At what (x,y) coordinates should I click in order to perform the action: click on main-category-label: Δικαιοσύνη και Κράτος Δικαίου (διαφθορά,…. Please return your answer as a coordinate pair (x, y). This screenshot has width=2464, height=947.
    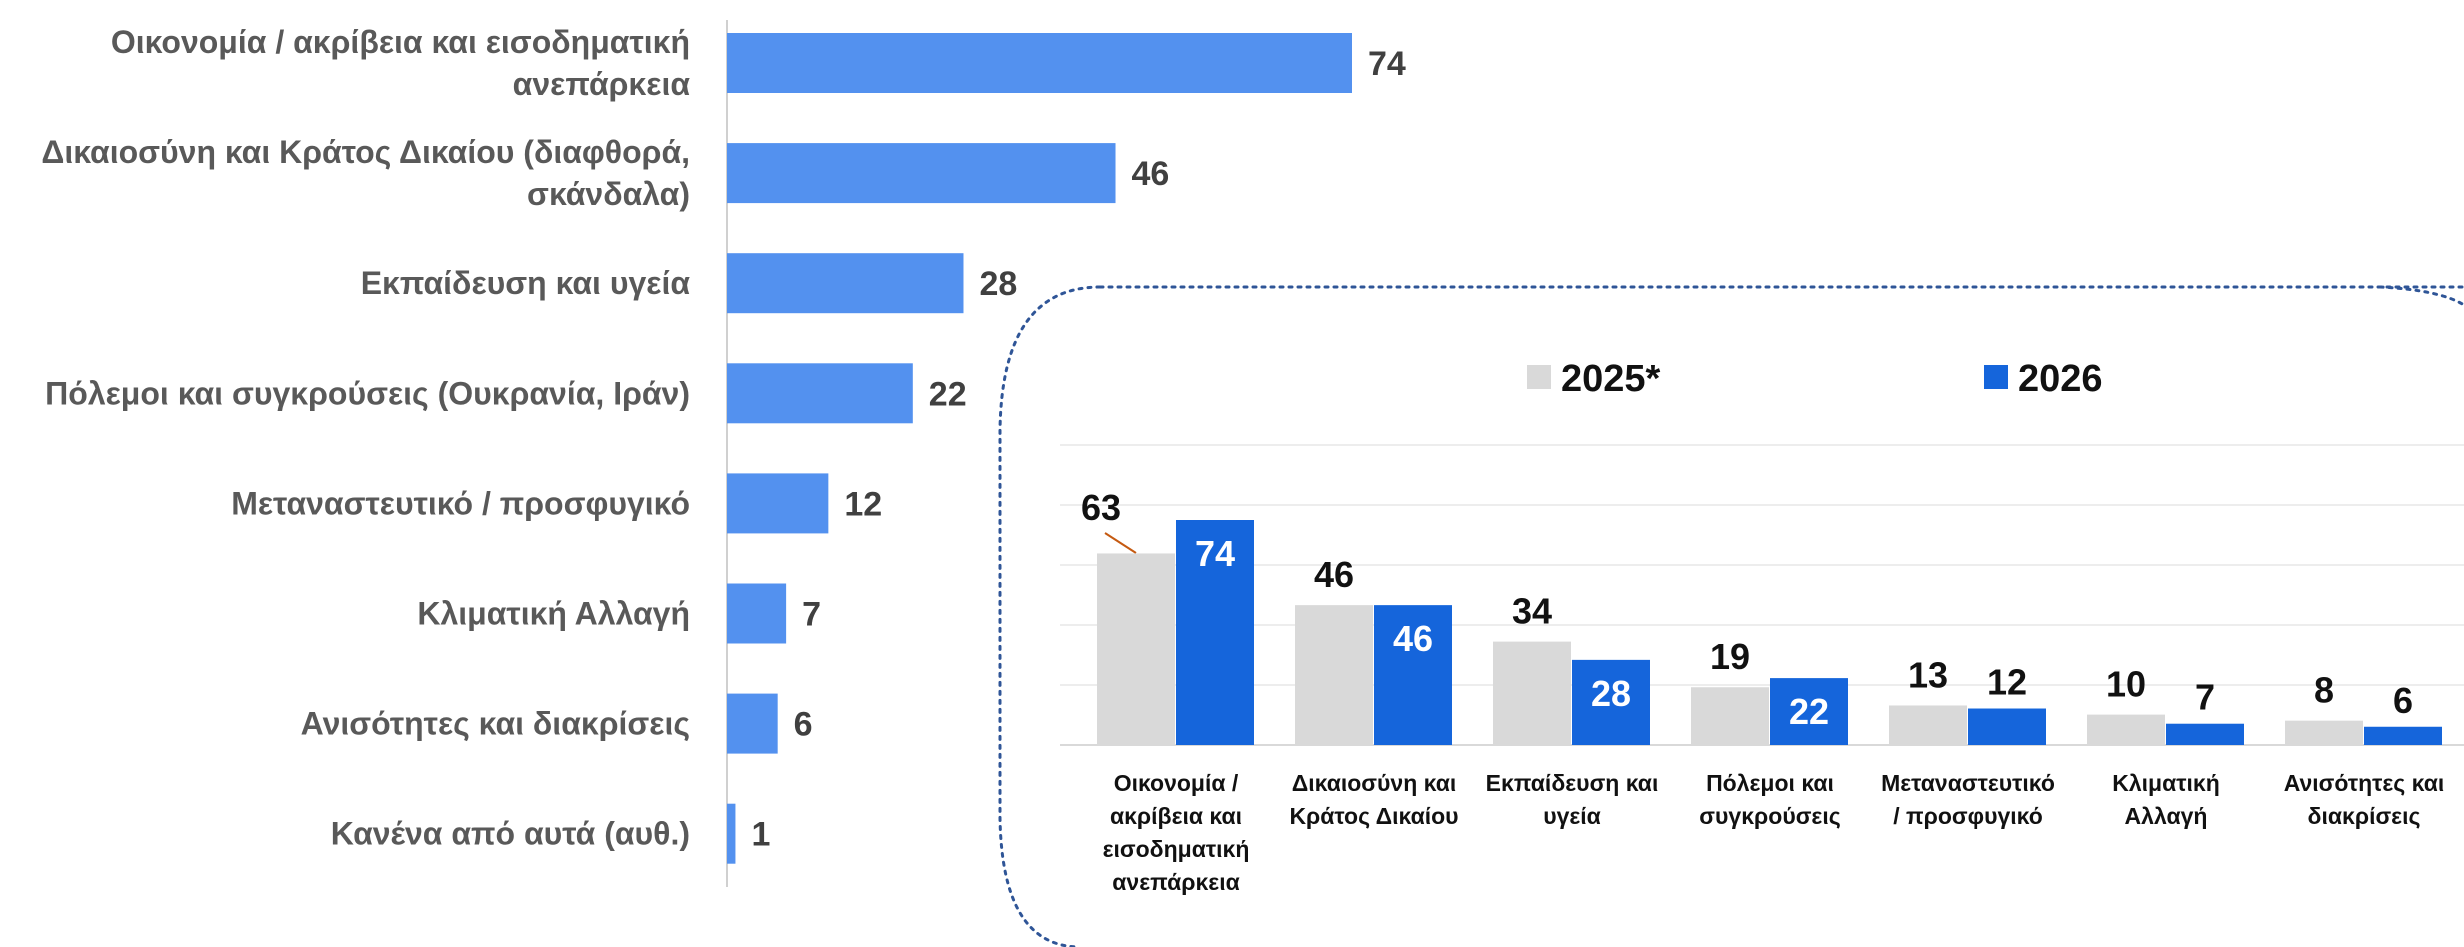
    Looking at the image, I should click on (365, 173).